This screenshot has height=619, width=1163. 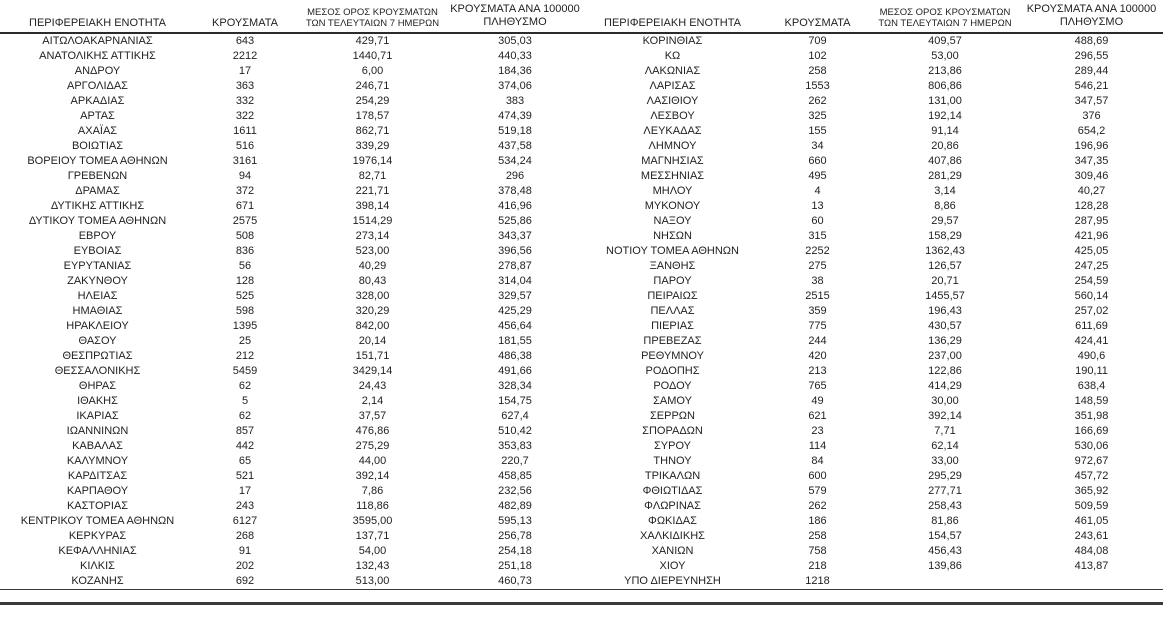 I want to click on cases-cell-left: 62, so click(x=245, y=416).